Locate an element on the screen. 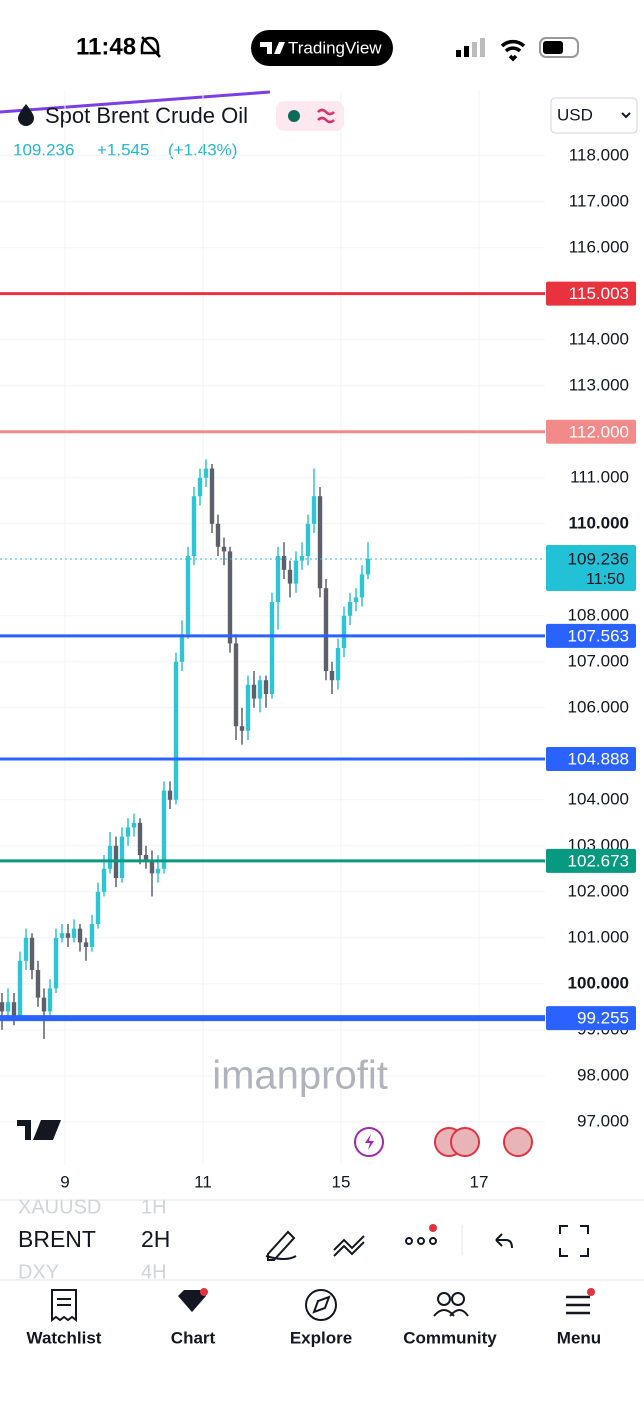  tv-logo is located at coordinates (272, 48).